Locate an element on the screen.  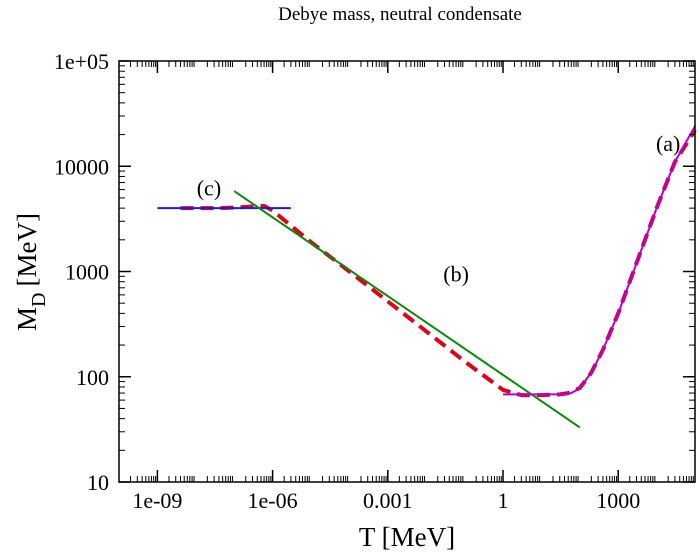
y-axis-title-unit: [MeV] is located at coordinates (27, 249).